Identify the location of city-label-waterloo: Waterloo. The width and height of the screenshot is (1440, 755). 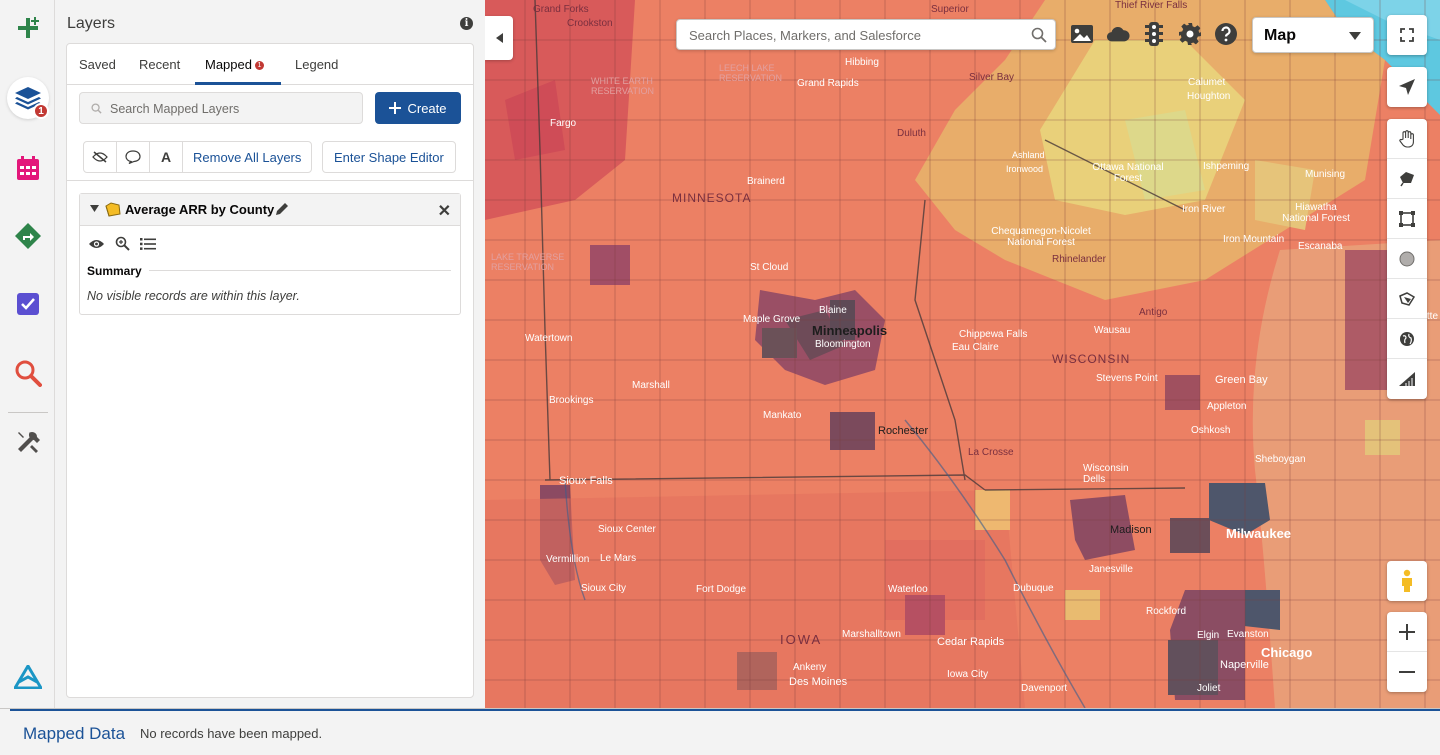
(908, 589).